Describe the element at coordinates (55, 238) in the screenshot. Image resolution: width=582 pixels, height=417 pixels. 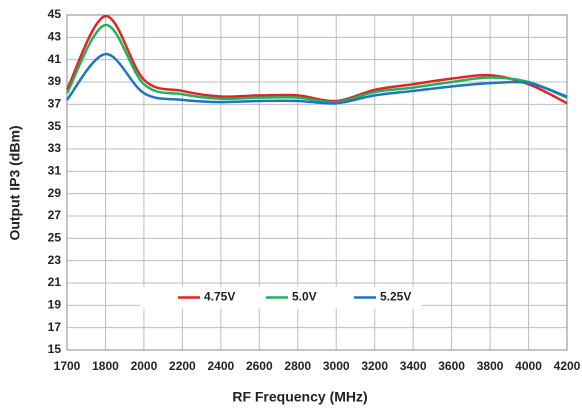
I see `y-tick-label: 25` at that location.